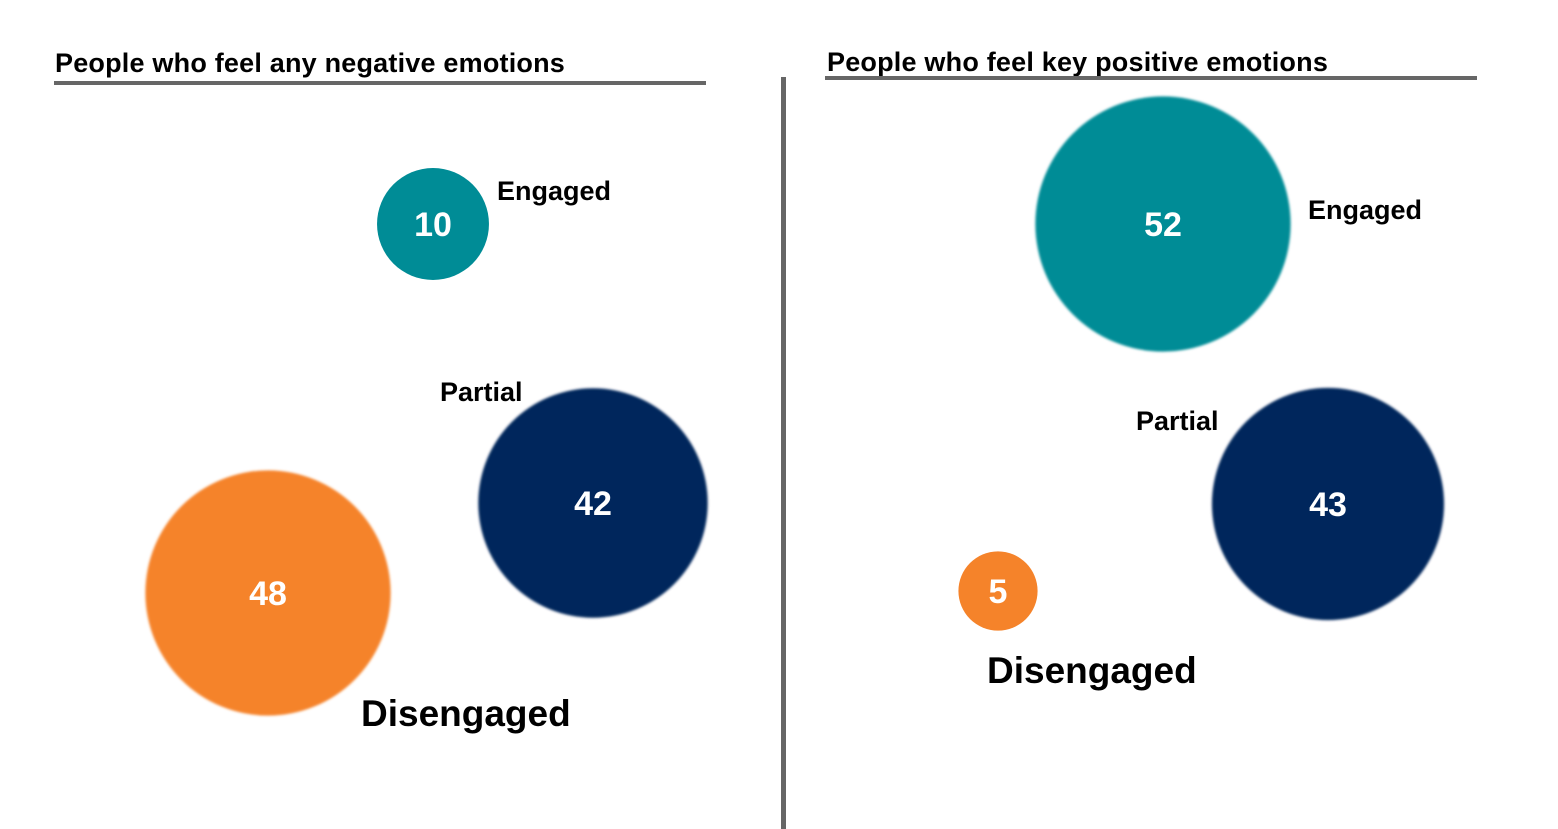 The width and height of the screenshot is (1558, 829). I want to click on bubble-value-label: 42, so click(593, 504).